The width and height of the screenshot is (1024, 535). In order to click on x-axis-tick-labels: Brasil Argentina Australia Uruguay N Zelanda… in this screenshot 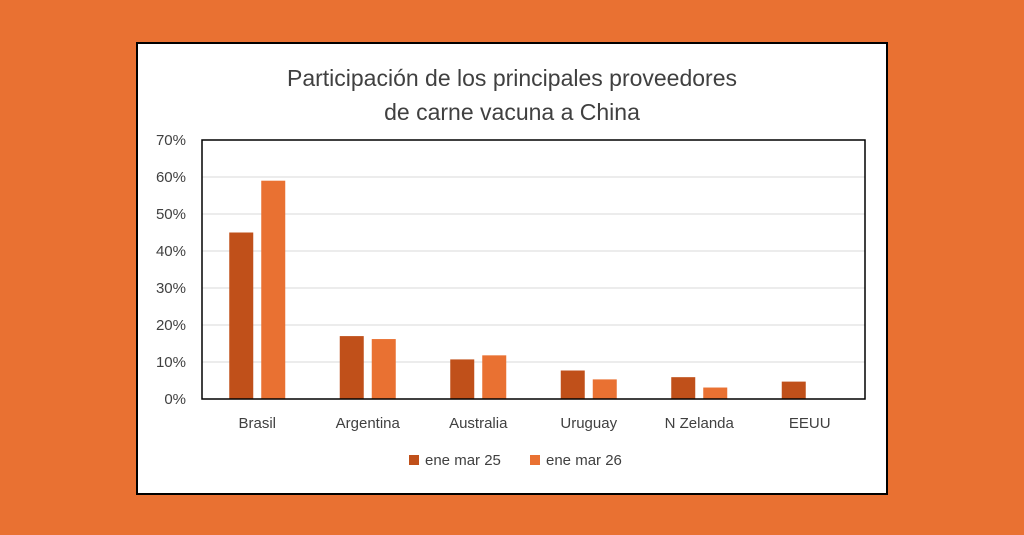, I will do `click(534, 423)`.